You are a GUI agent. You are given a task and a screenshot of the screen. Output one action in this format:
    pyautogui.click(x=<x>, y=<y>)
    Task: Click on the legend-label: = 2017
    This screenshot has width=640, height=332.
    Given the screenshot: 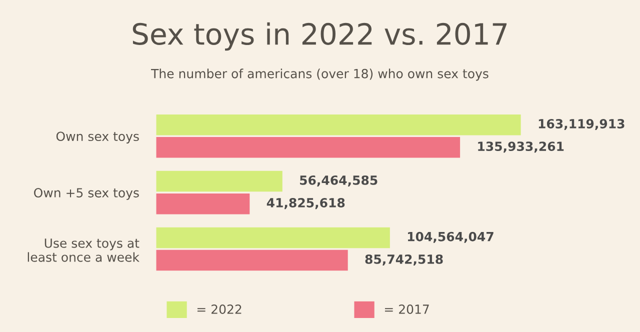 What is the action you would take?
    pyautogui.click(x=406, y=309)
    